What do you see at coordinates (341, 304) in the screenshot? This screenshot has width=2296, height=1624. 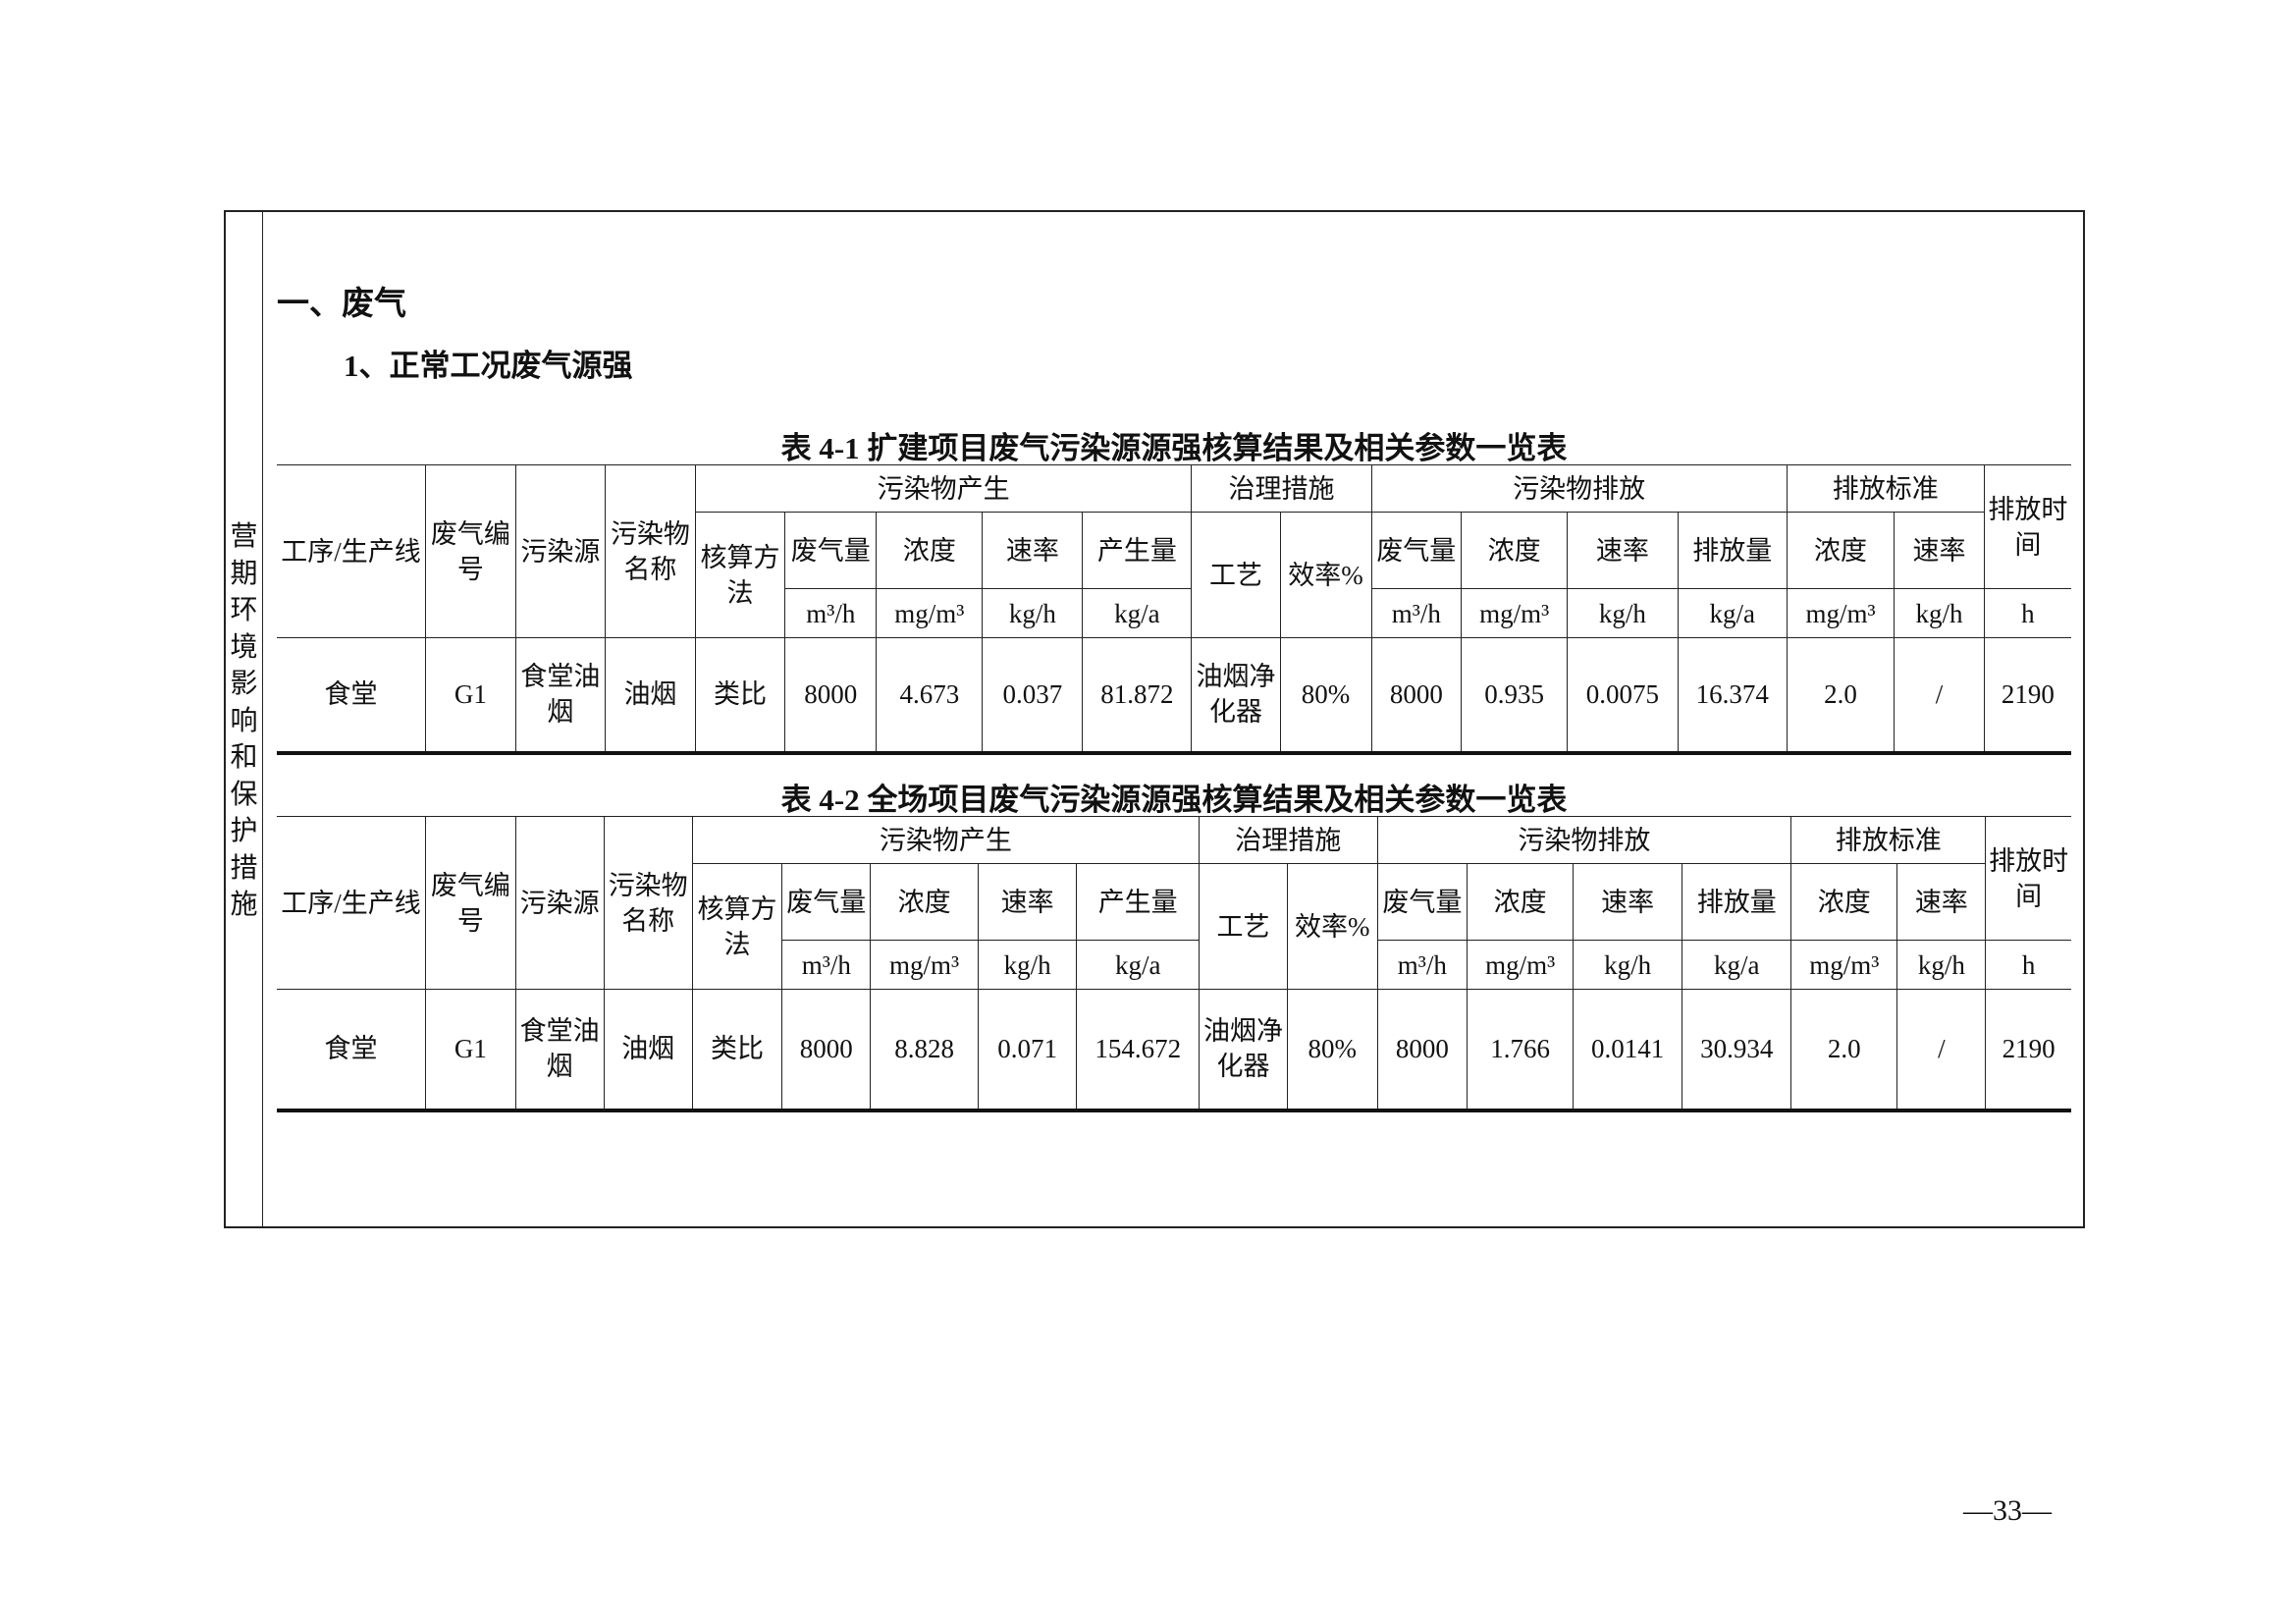 I see `section-title: 一、废气` at bounding box center [341, 304].